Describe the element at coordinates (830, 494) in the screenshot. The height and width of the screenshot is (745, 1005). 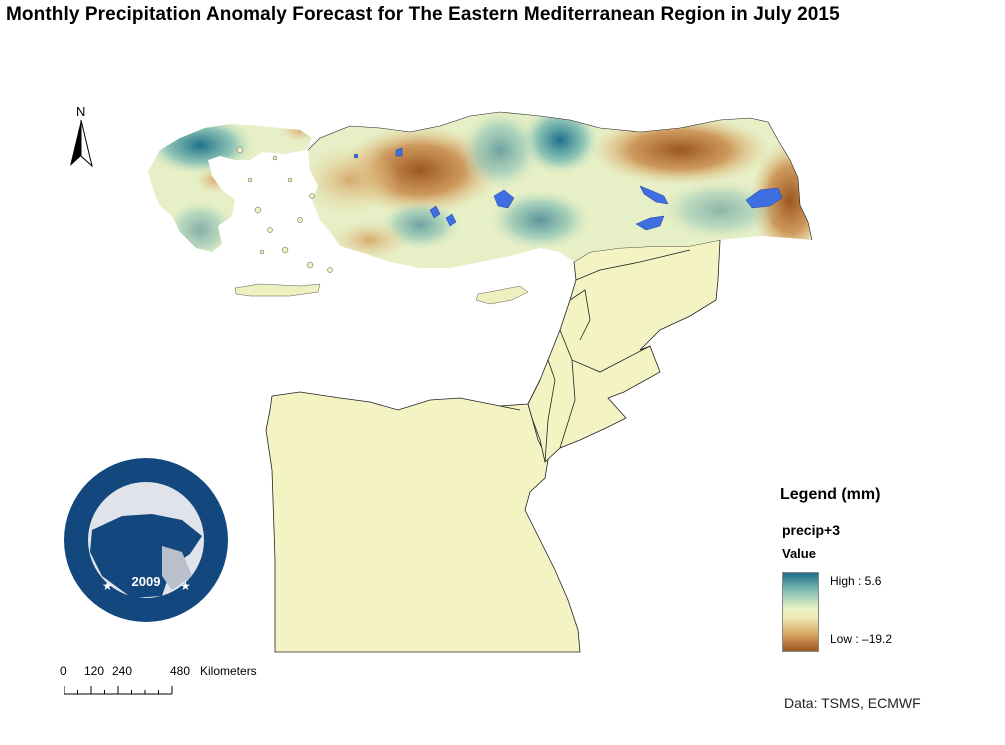
I see `legend-heading: Legend (mm)` at that location.